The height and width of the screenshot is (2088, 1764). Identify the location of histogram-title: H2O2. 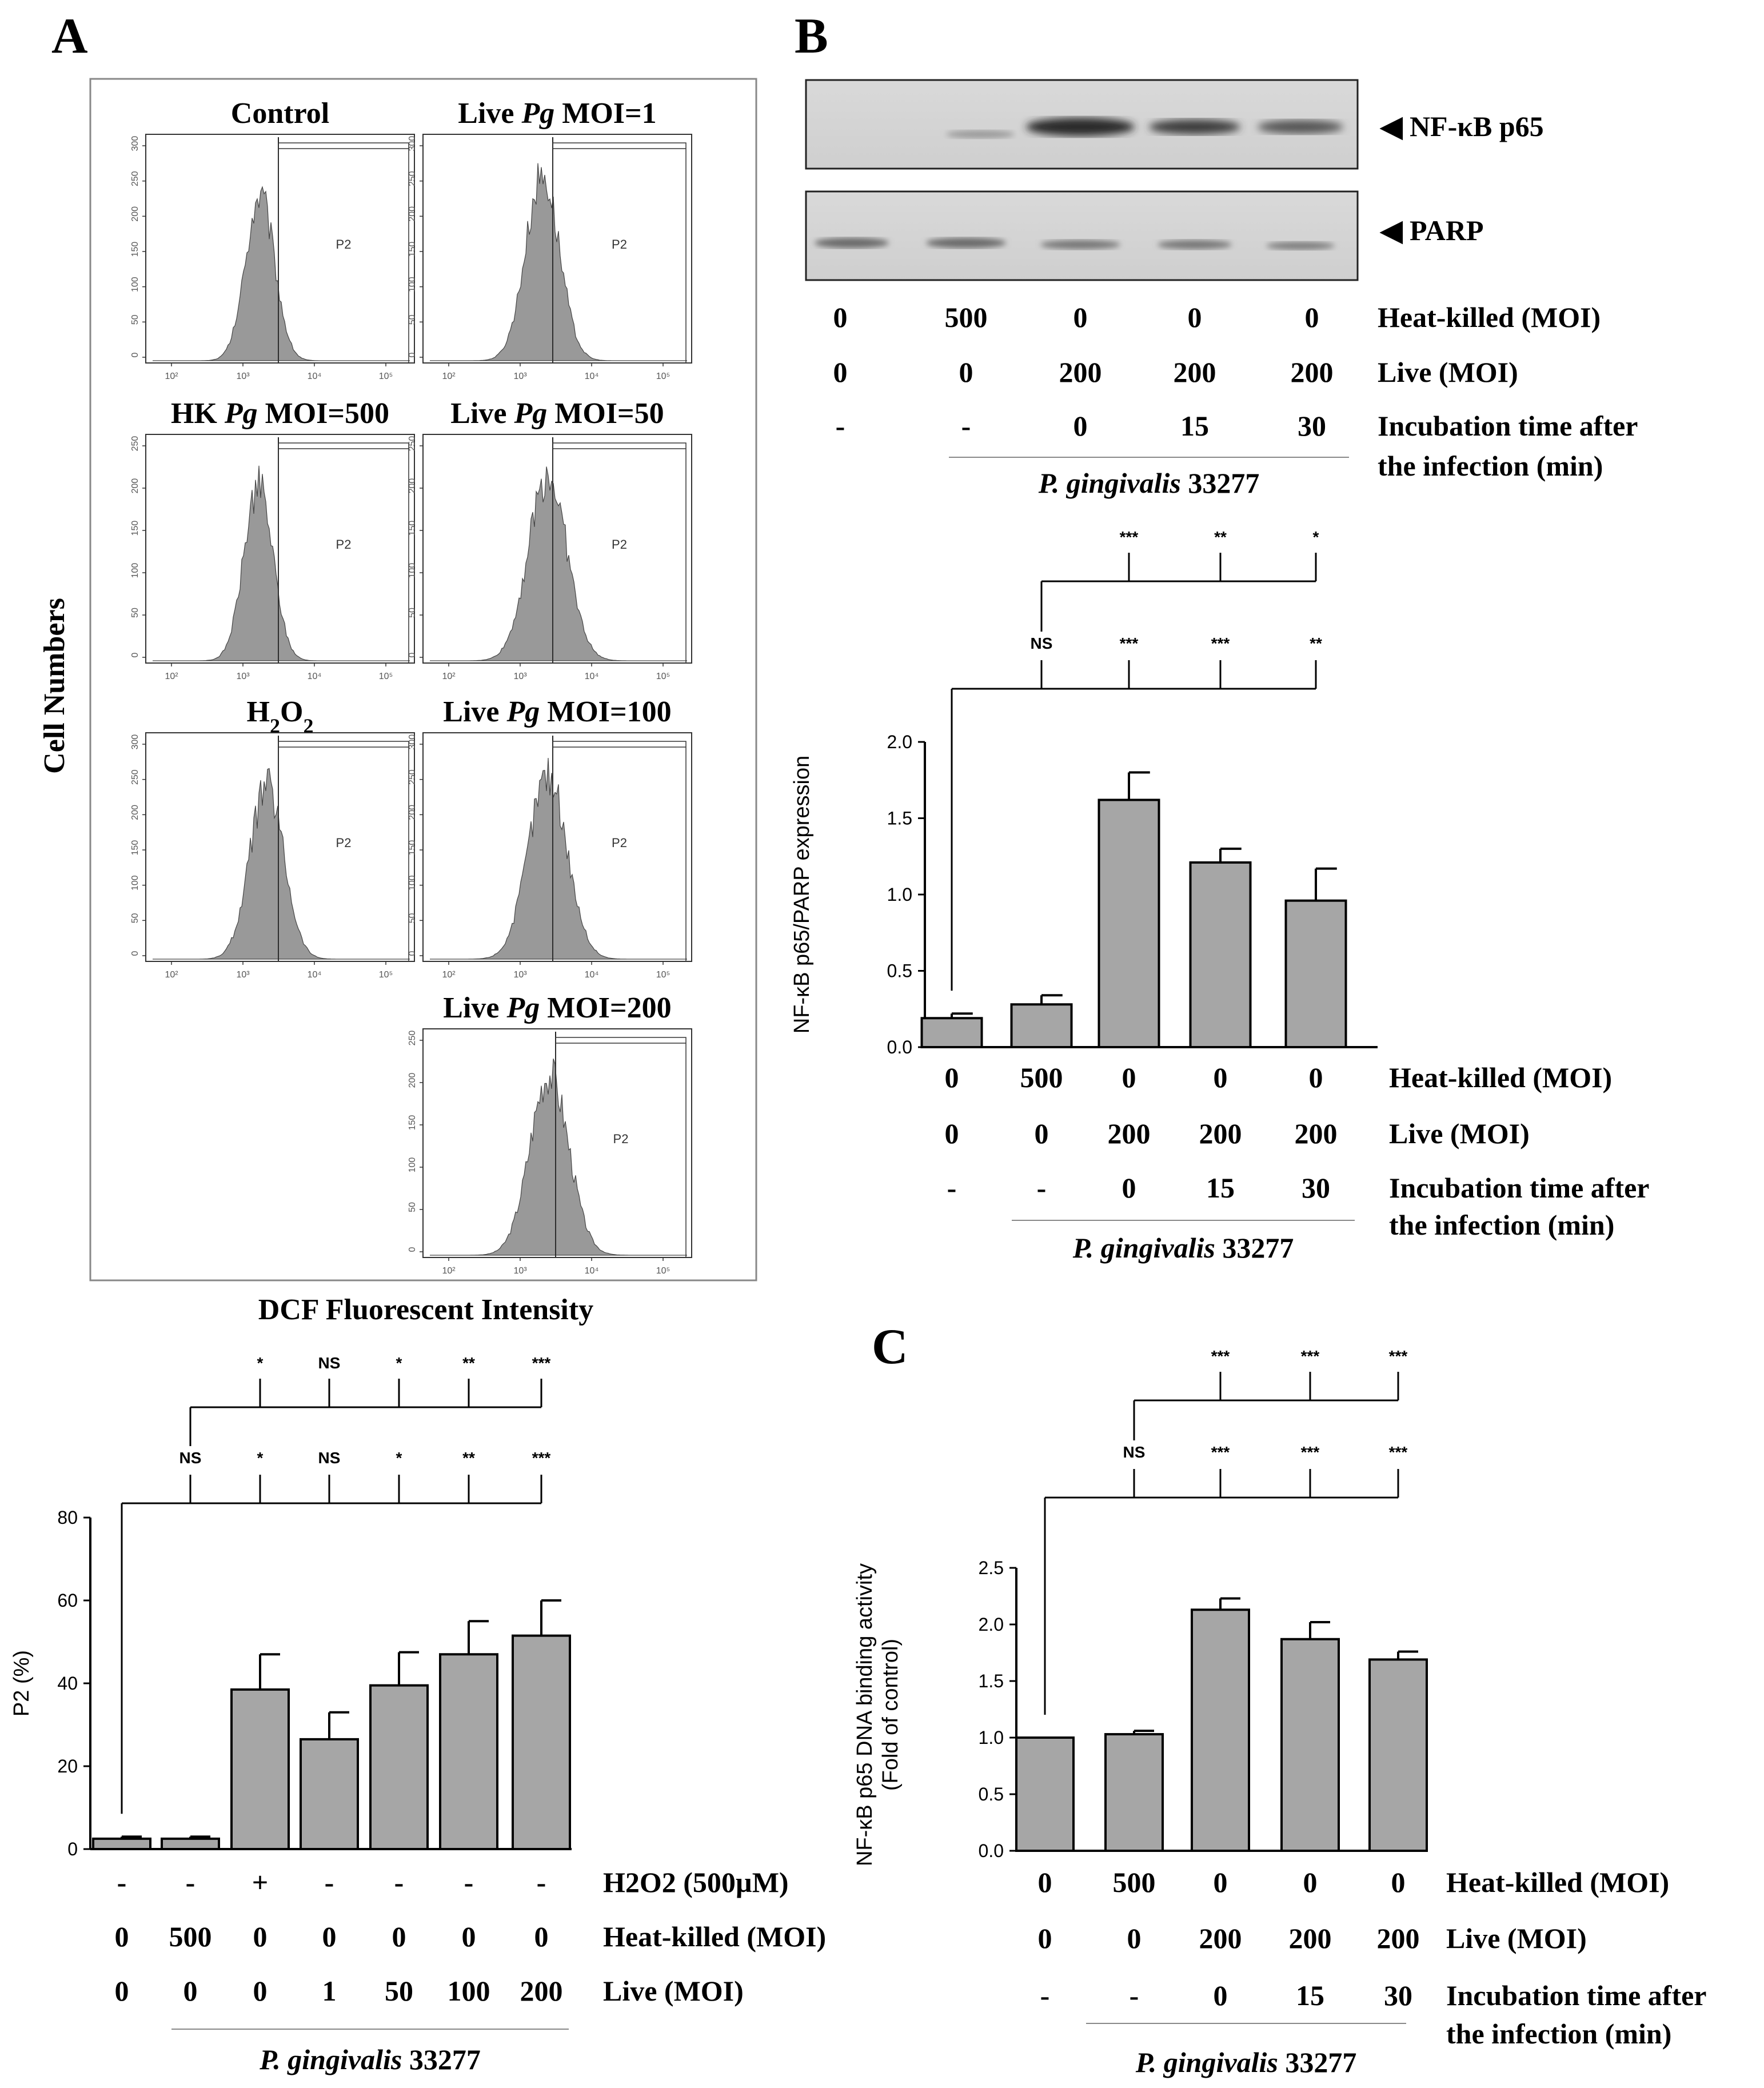
(280, 716).